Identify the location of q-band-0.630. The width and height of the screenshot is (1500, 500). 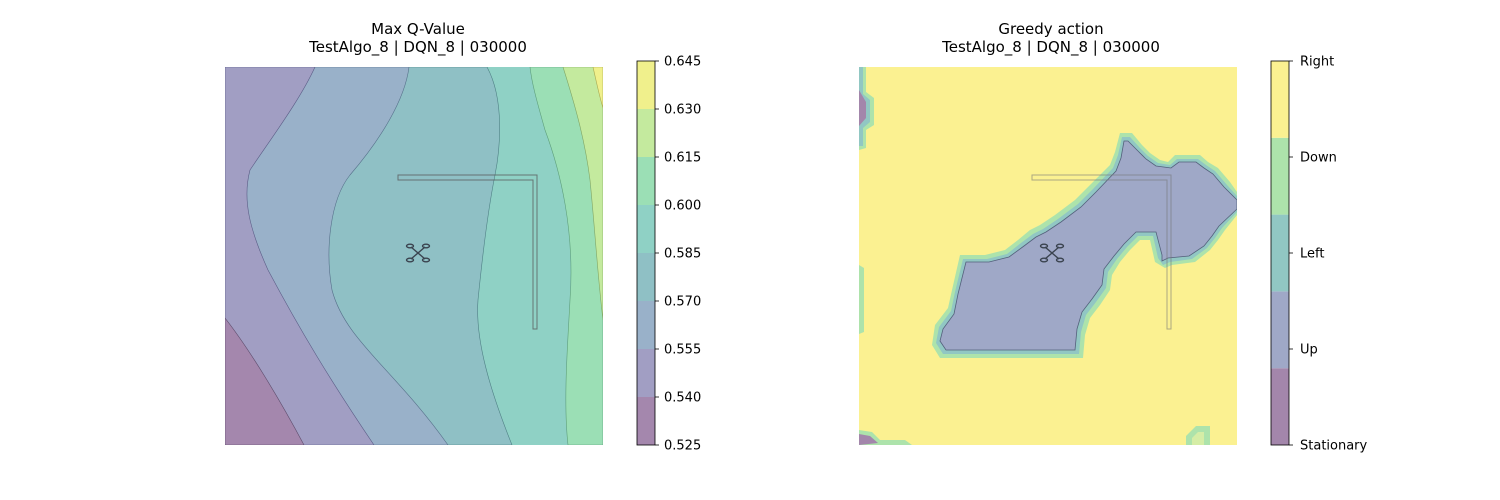
(597, 88).